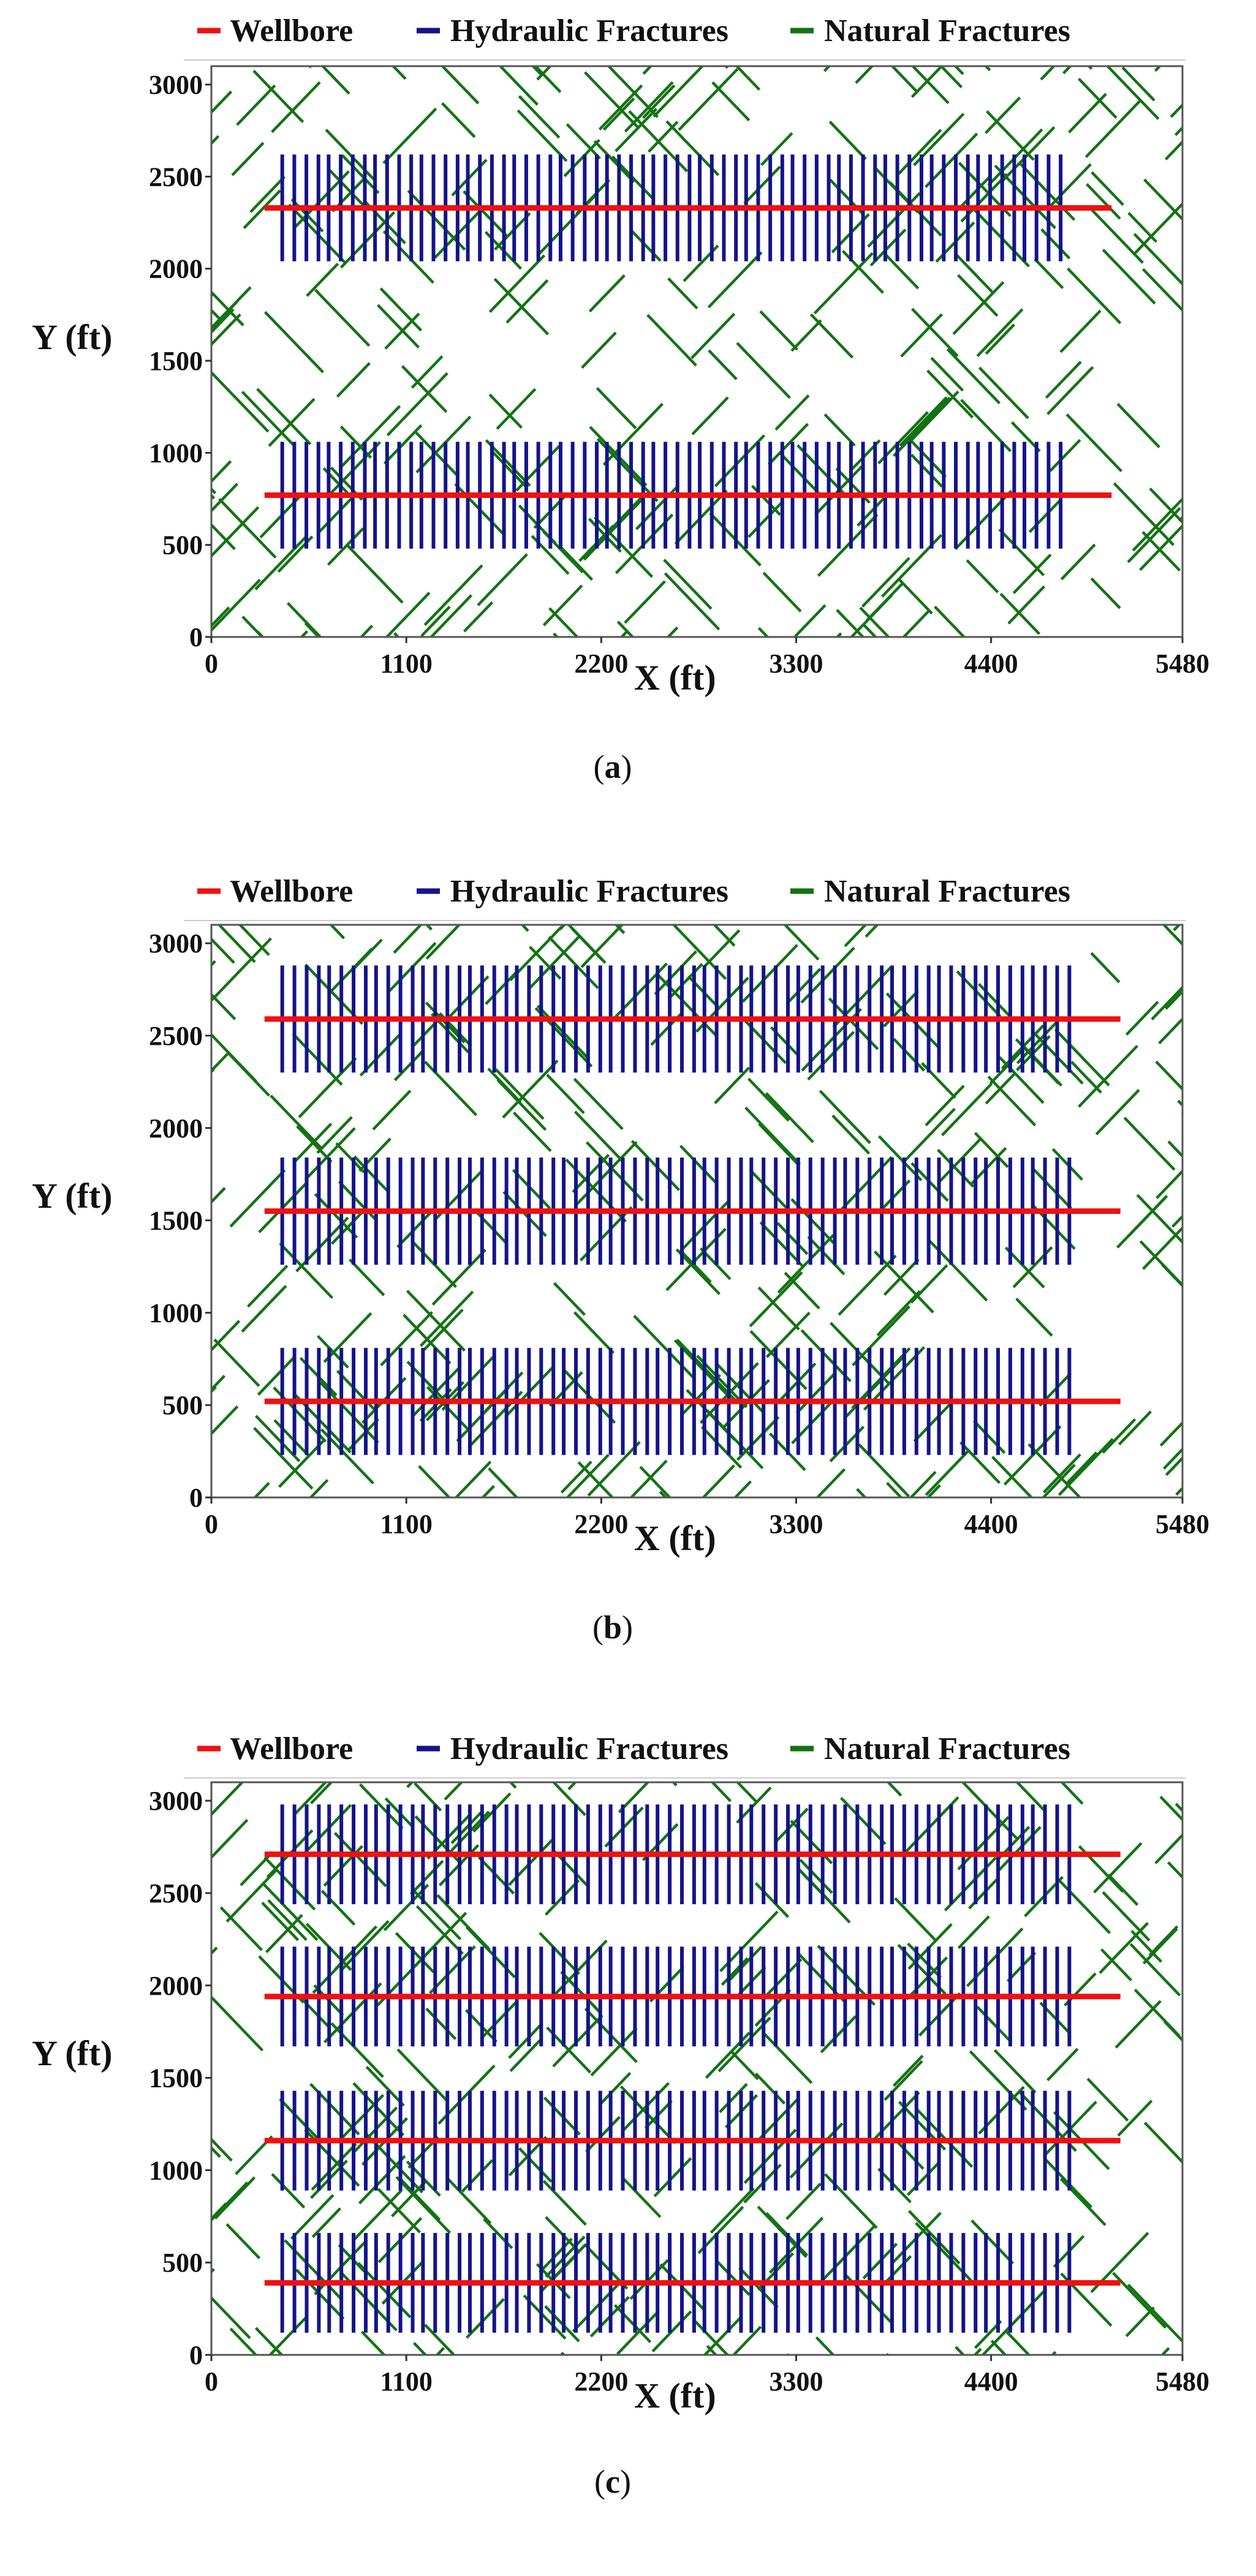 The height and width of the screenshot is (2576, 1256). Describe the element at coordinates (211, 1524) in the screenshot. I see `x-tick-label: 0` at that location.